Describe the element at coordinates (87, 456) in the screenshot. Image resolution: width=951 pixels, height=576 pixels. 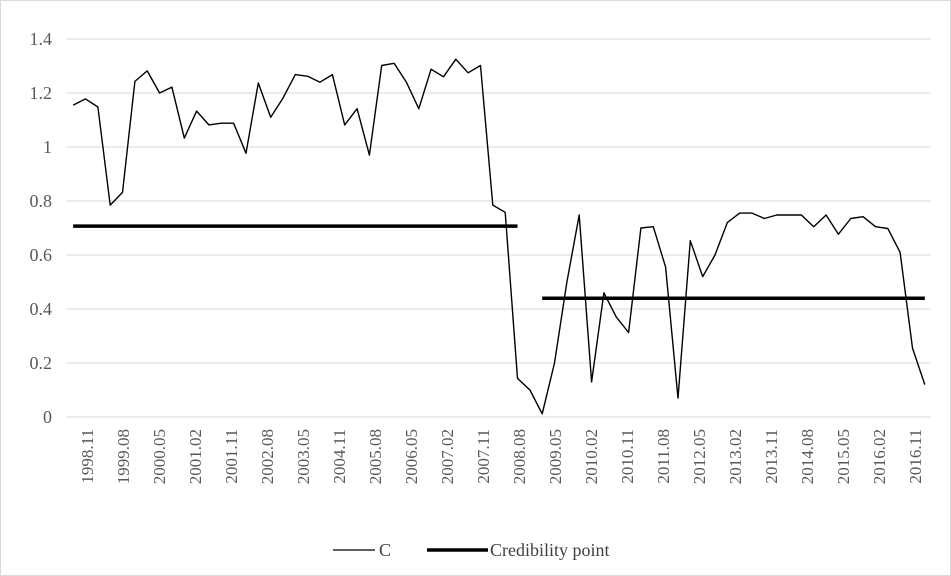
I see `x-tick-label: 1998.11` at that location.